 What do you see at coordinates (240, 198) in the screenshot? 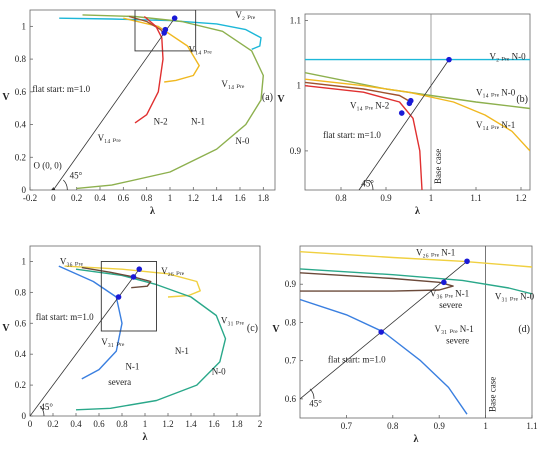
I see `x-tick-label: 1.6` at bounding box center [240, 198].